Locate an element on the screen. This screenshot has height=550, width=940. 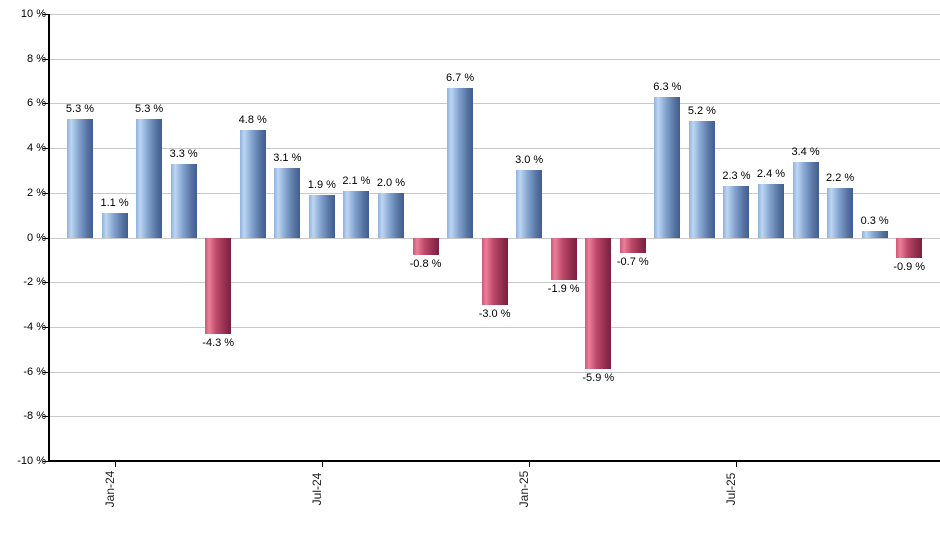
y-axis-tick-label: 6 % is located at coordinates (36, 103).